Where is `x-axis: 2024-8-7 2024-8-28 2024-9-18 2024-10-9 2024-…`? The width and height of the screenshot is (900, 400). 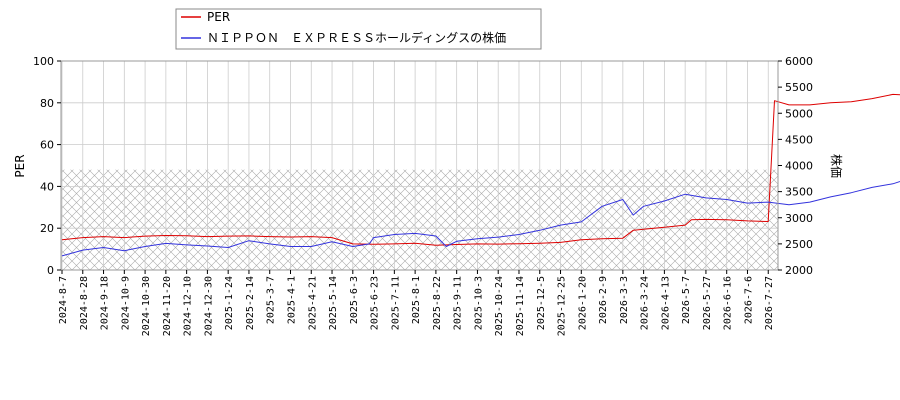 x-axis: 2024-8-7 2024-8-28 2024-9-18 2024-10-9 2024-… is located at coordinates (416, 303).